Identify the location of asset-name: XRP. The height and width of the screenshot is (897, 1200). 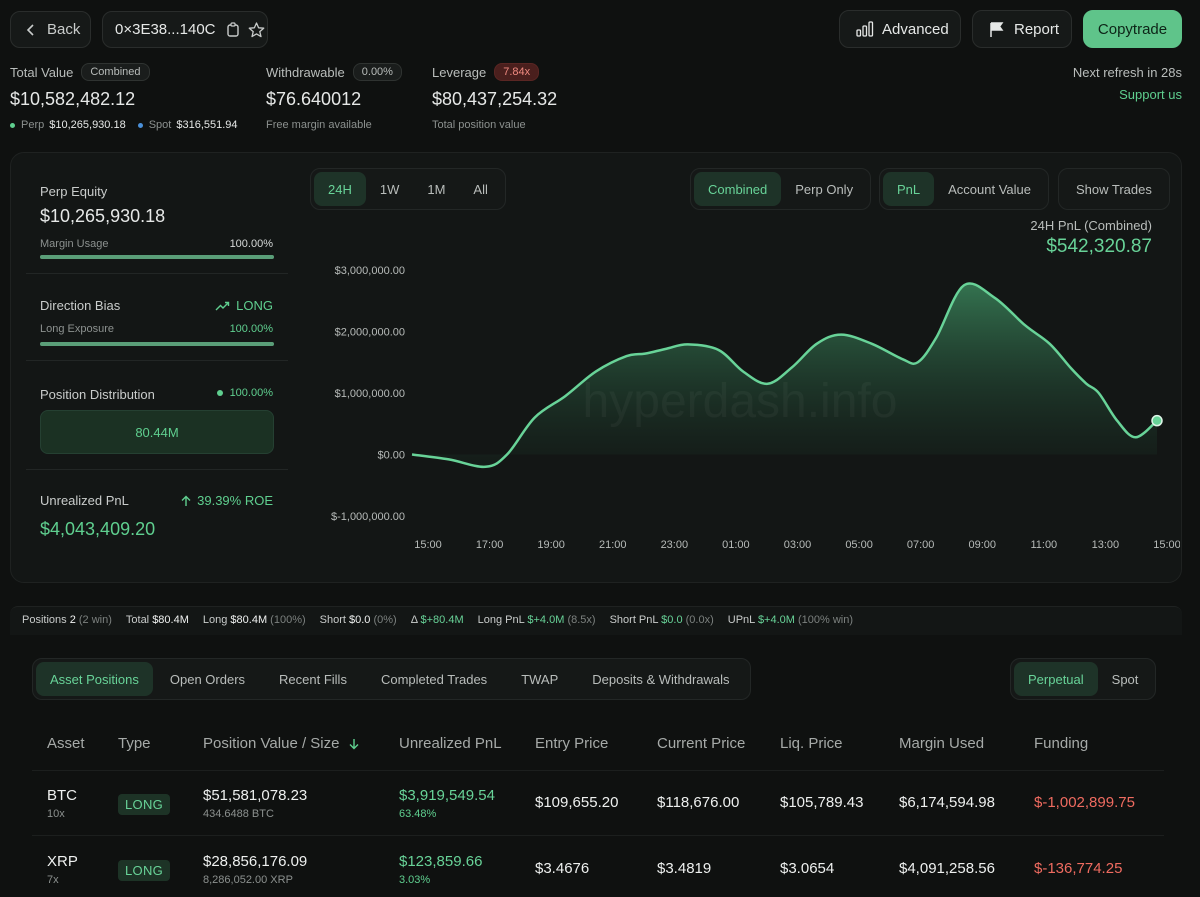
(62, 861).